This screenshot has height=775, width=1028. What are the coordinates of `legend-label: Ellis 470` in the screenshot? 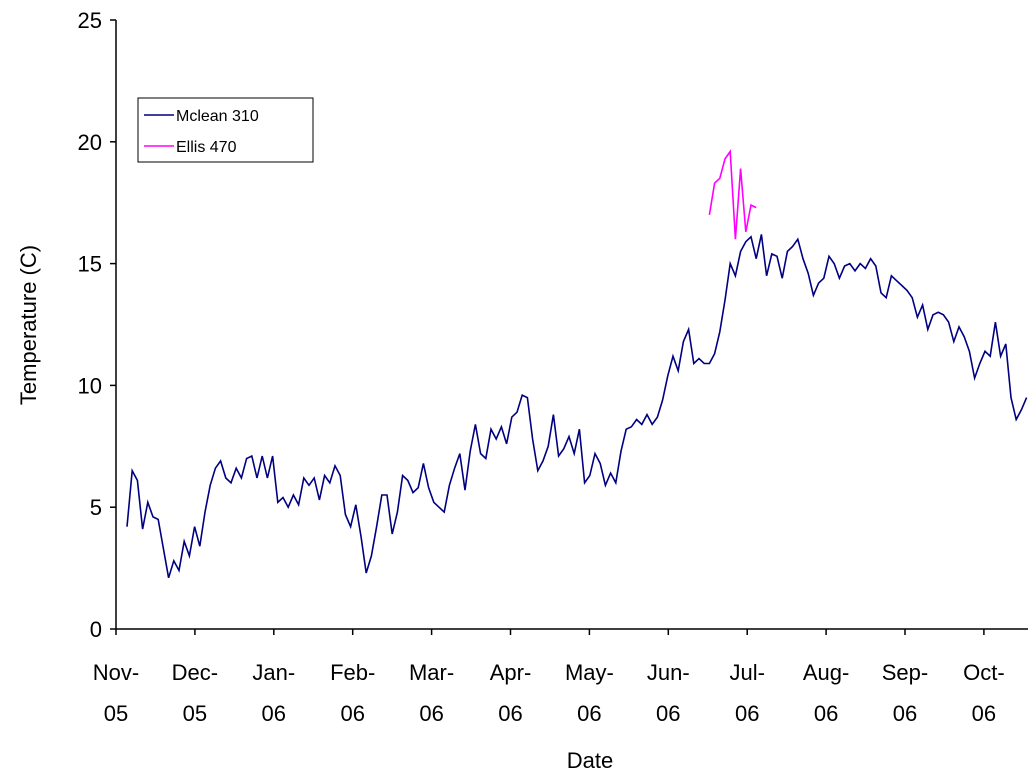 It's located at (206, 147).